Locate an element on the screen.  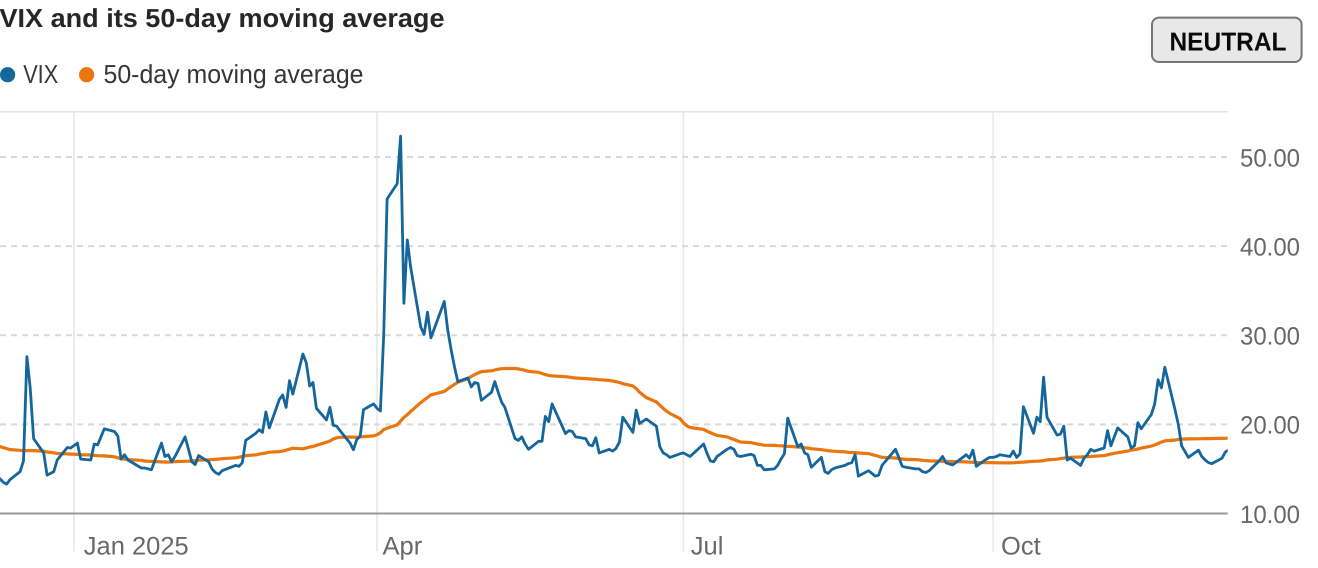
svg-text: 50-day moving average is located at coordinates (234, 74).